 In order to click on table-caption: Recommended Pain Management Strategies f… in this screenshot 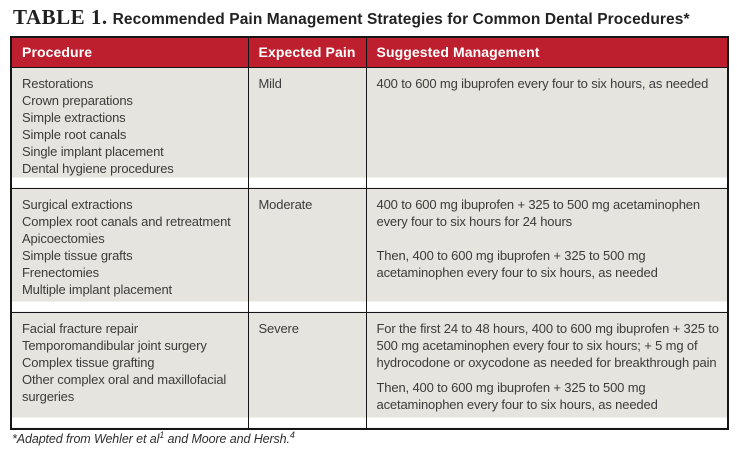, I will do `click(401, 19)`.